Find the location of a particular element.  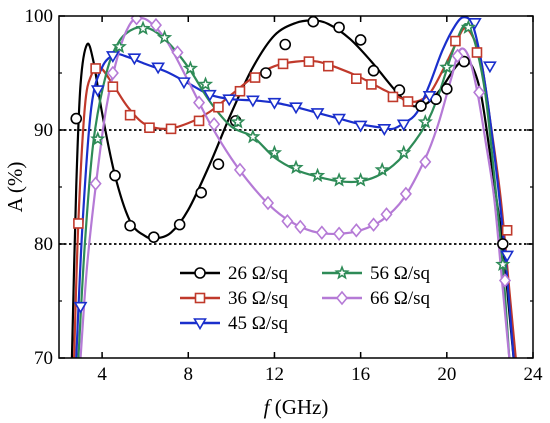

x-axis-label-symbol: f is located at coordinates (268, 407).